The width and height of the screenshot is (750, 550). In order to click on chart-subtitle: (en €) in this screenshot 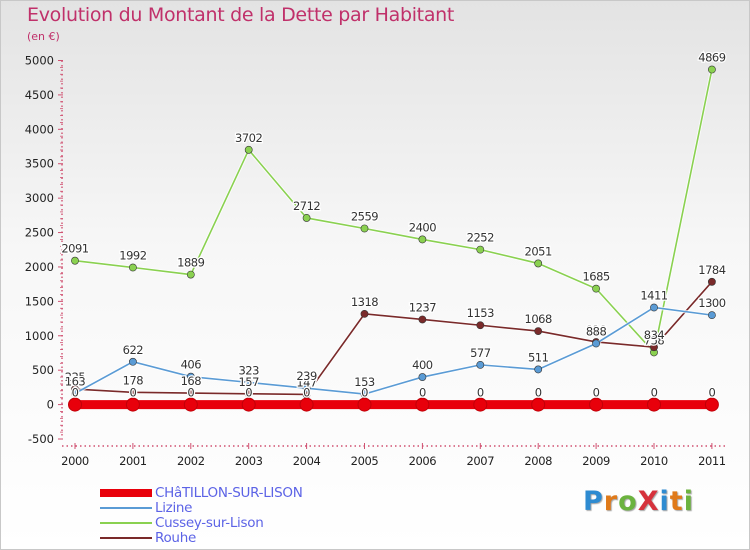, I will do `click(43, 36)`.